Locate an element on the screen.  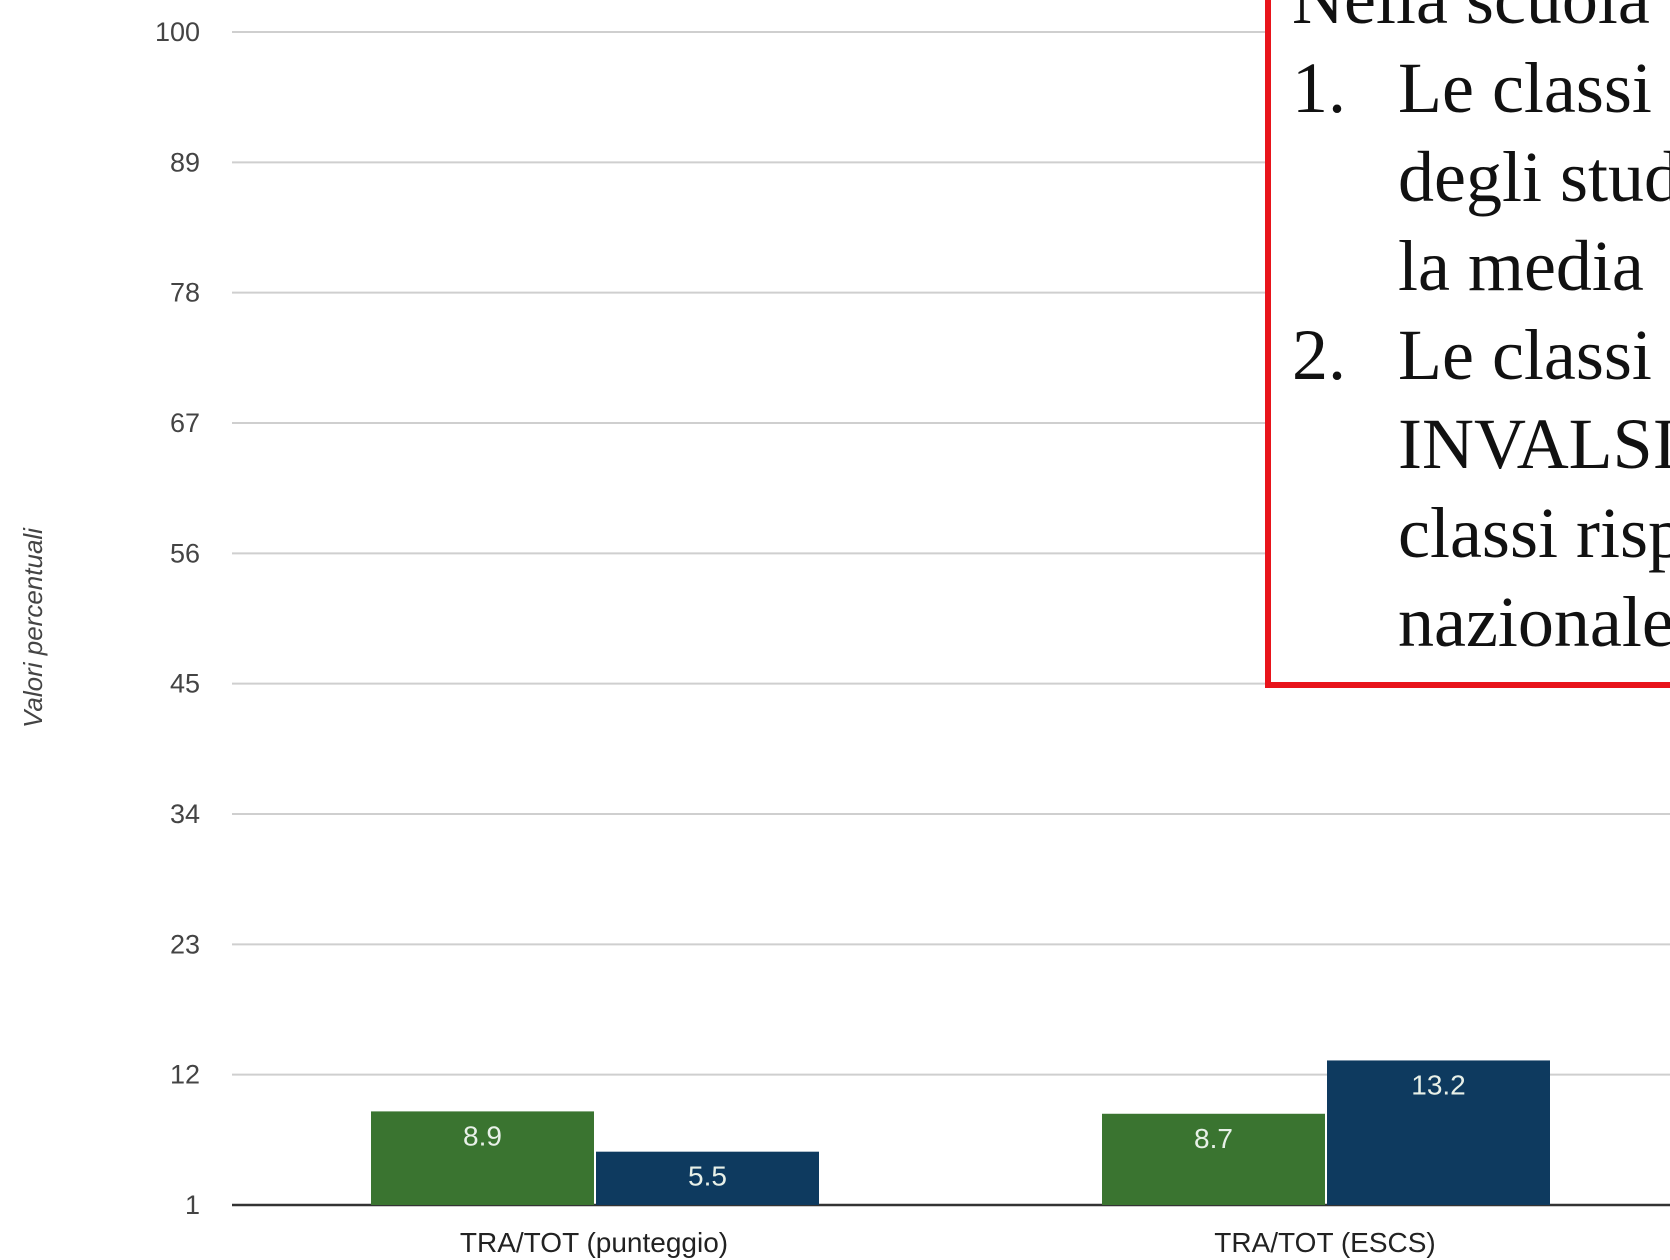
note-line: nazionale is located at coordinates (1534, 622).